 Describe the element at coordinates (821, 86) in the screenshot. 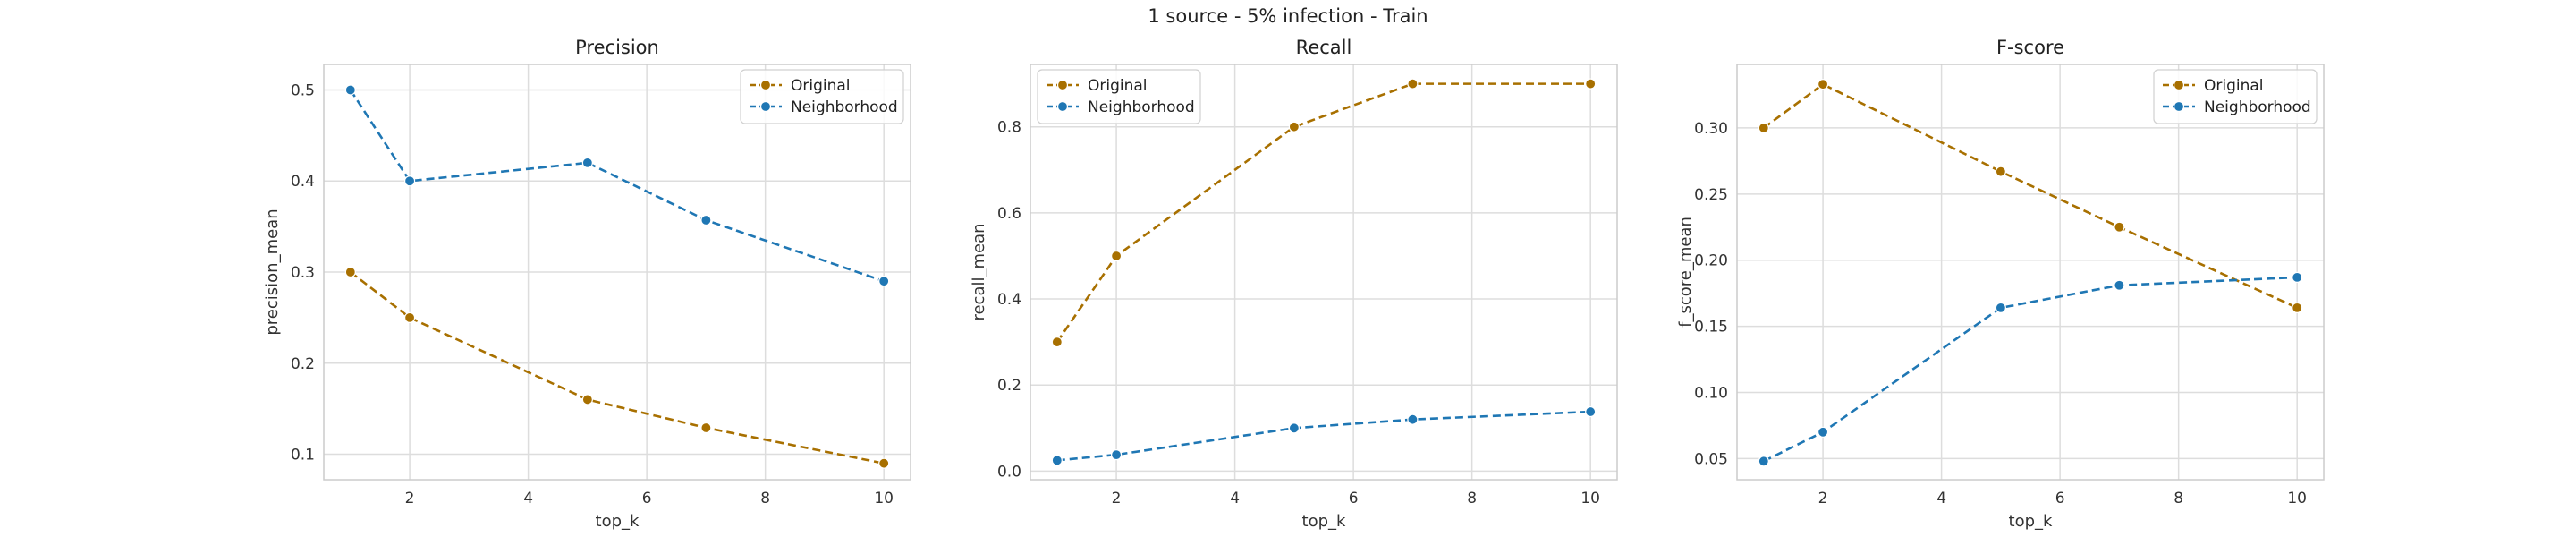

I see `precision-legend-original-label: Original` at that location.